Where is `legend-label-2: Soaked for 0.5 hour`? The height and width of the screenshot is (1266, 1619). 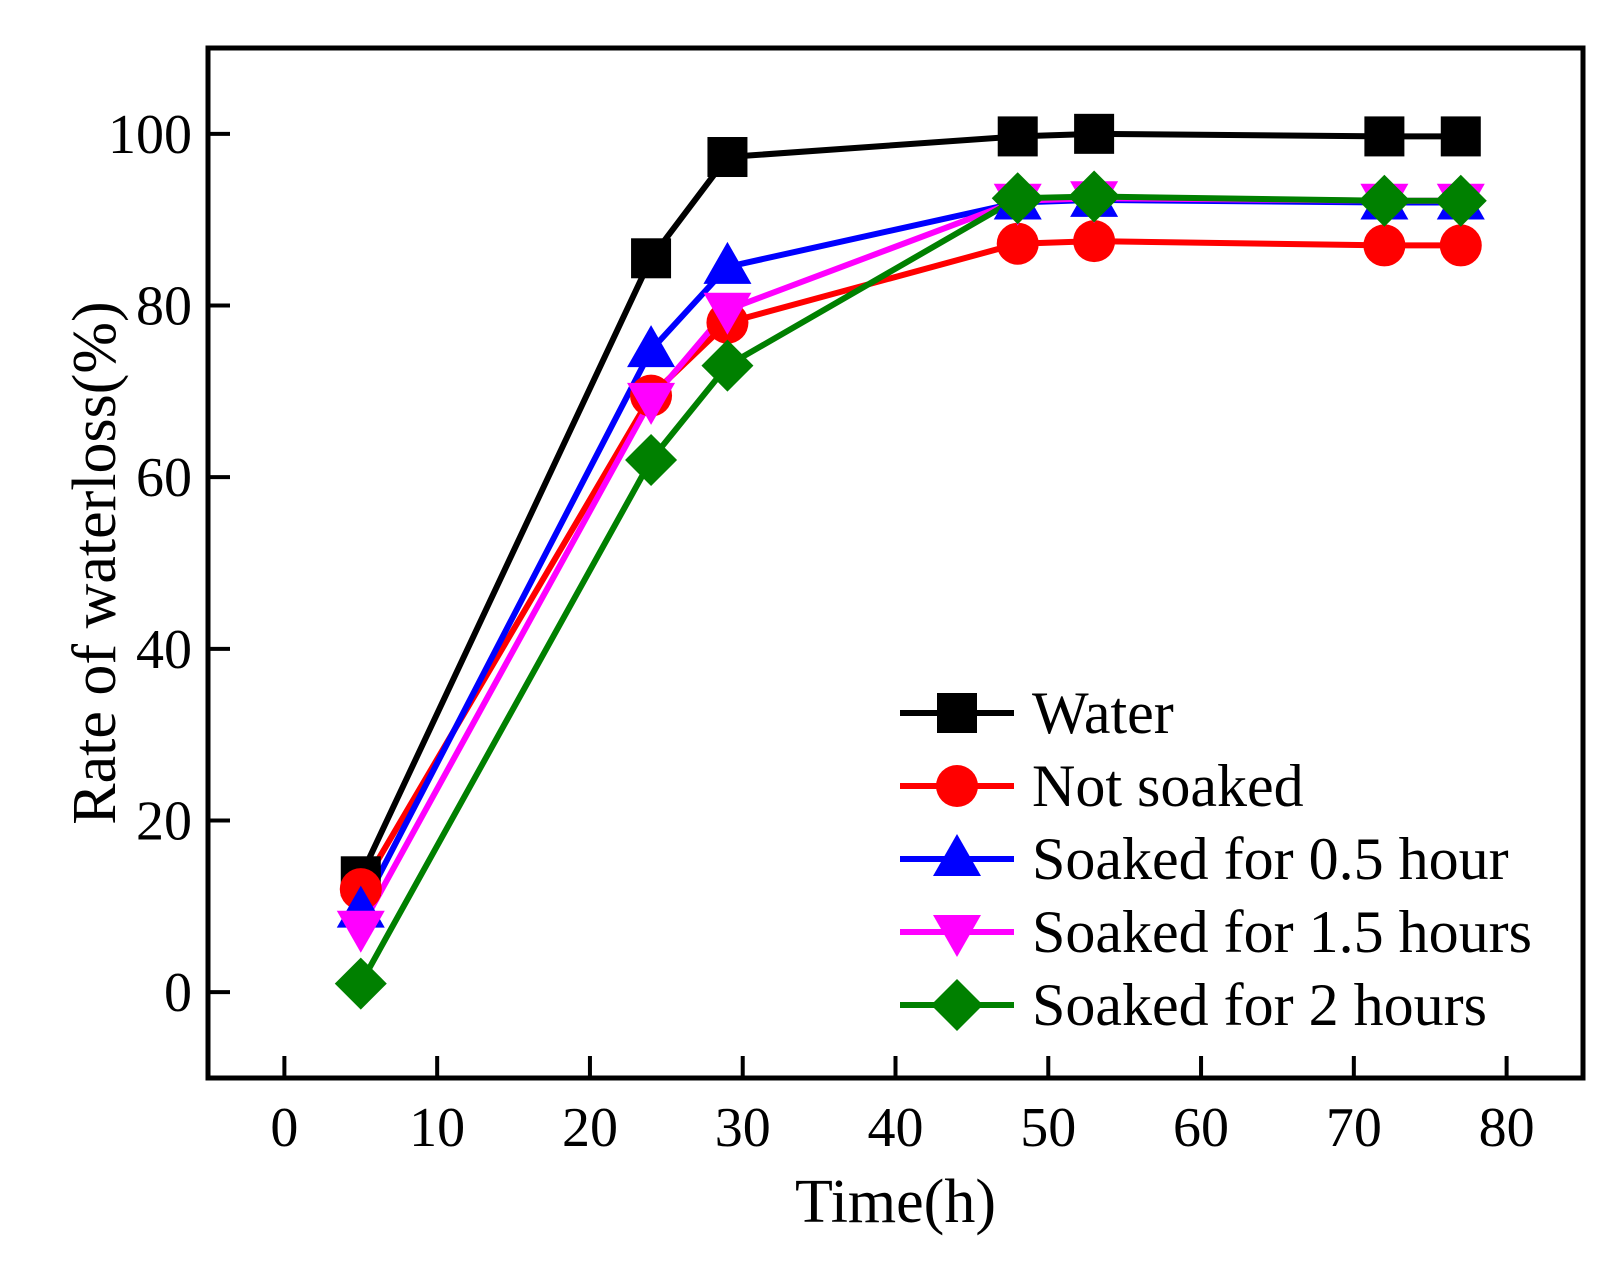
legend-label-2: Soaked for 0.5 hour is located at coordinates (1270, 859).